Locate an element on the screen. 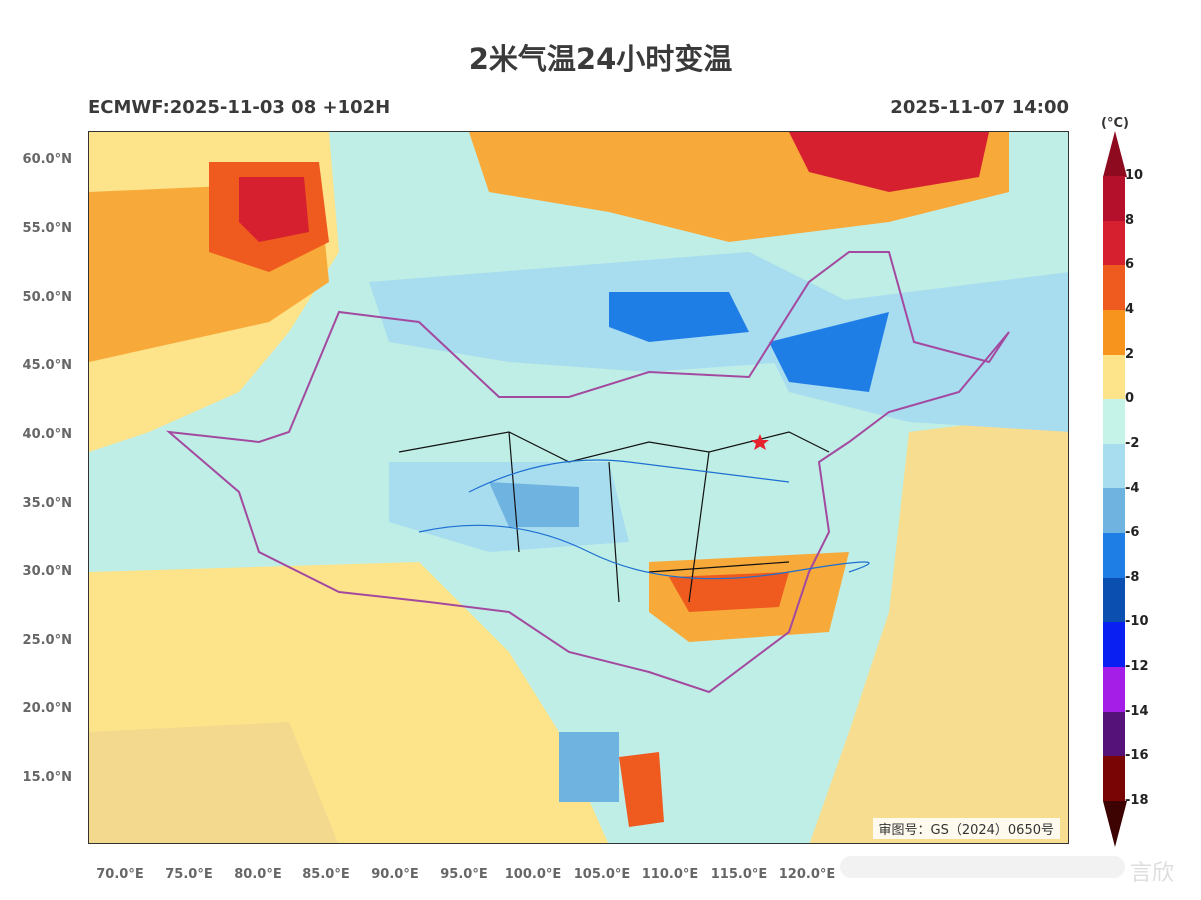 The image size is (1201, 900). lon-tick: 110.0°E is located at coordinates (670, 874).